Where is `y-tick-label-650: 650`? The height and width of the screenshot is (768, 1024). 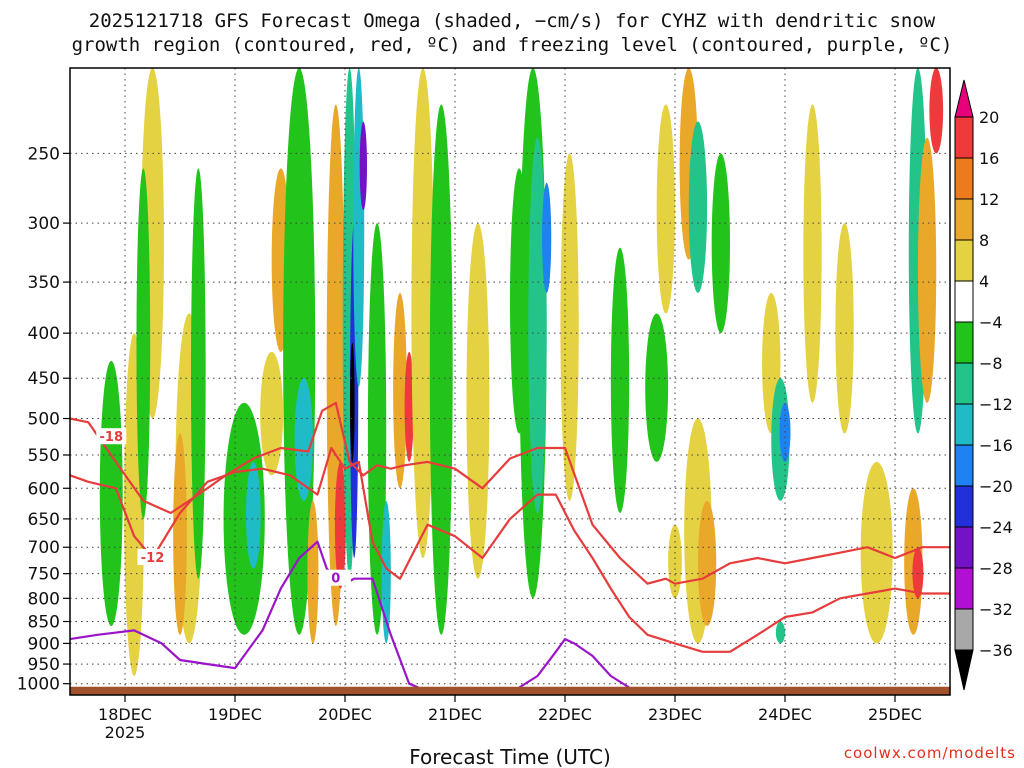 y-tick-label-650: 650 is located at coordinates (44, 520).